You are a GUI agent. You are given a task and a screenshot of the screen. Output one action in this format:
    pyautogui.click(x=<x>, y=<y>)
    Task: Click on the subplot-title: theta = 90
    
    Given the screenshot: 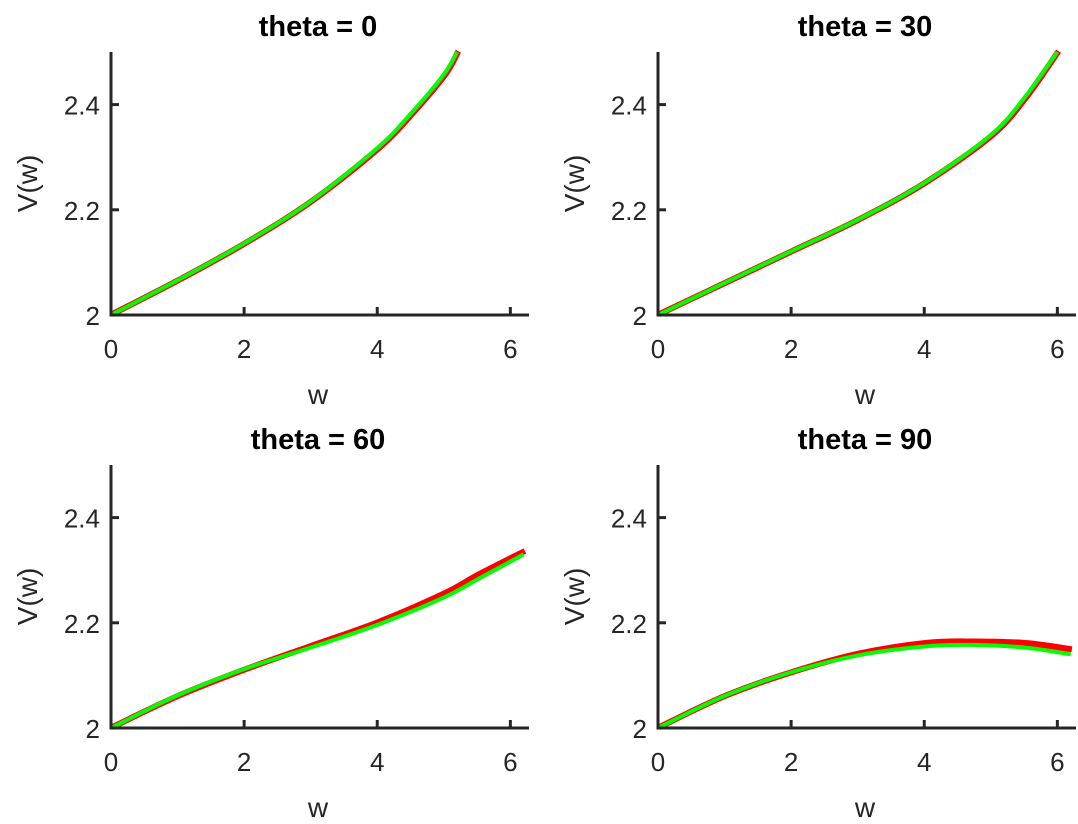 What is the action you would take?
    pyautogui.click(x=865, y=440)
    